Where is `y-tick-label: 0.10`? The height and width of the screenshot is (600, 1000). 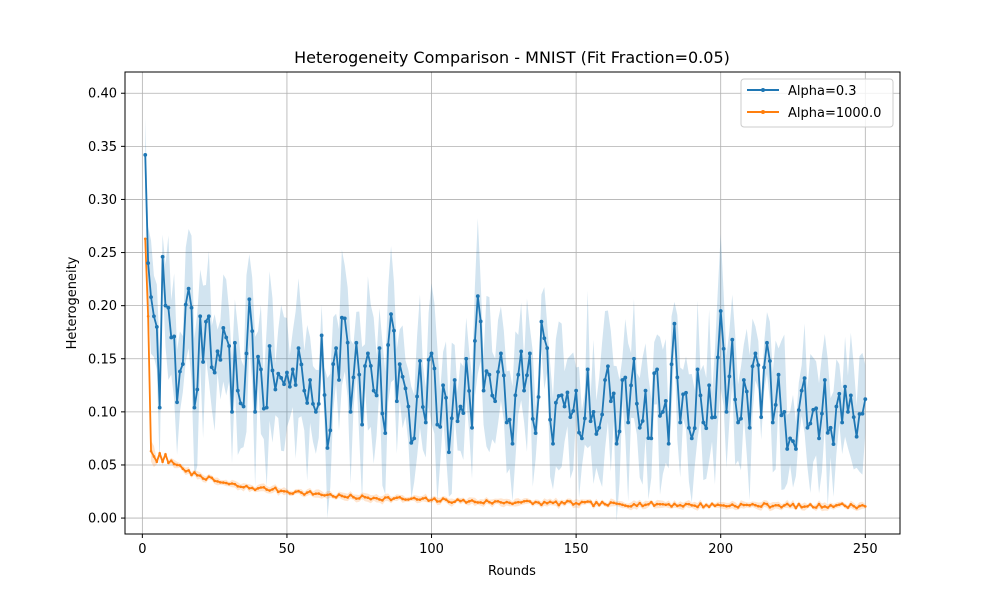 y-tick-label: 0.10 is located at coordinates (102, 412).